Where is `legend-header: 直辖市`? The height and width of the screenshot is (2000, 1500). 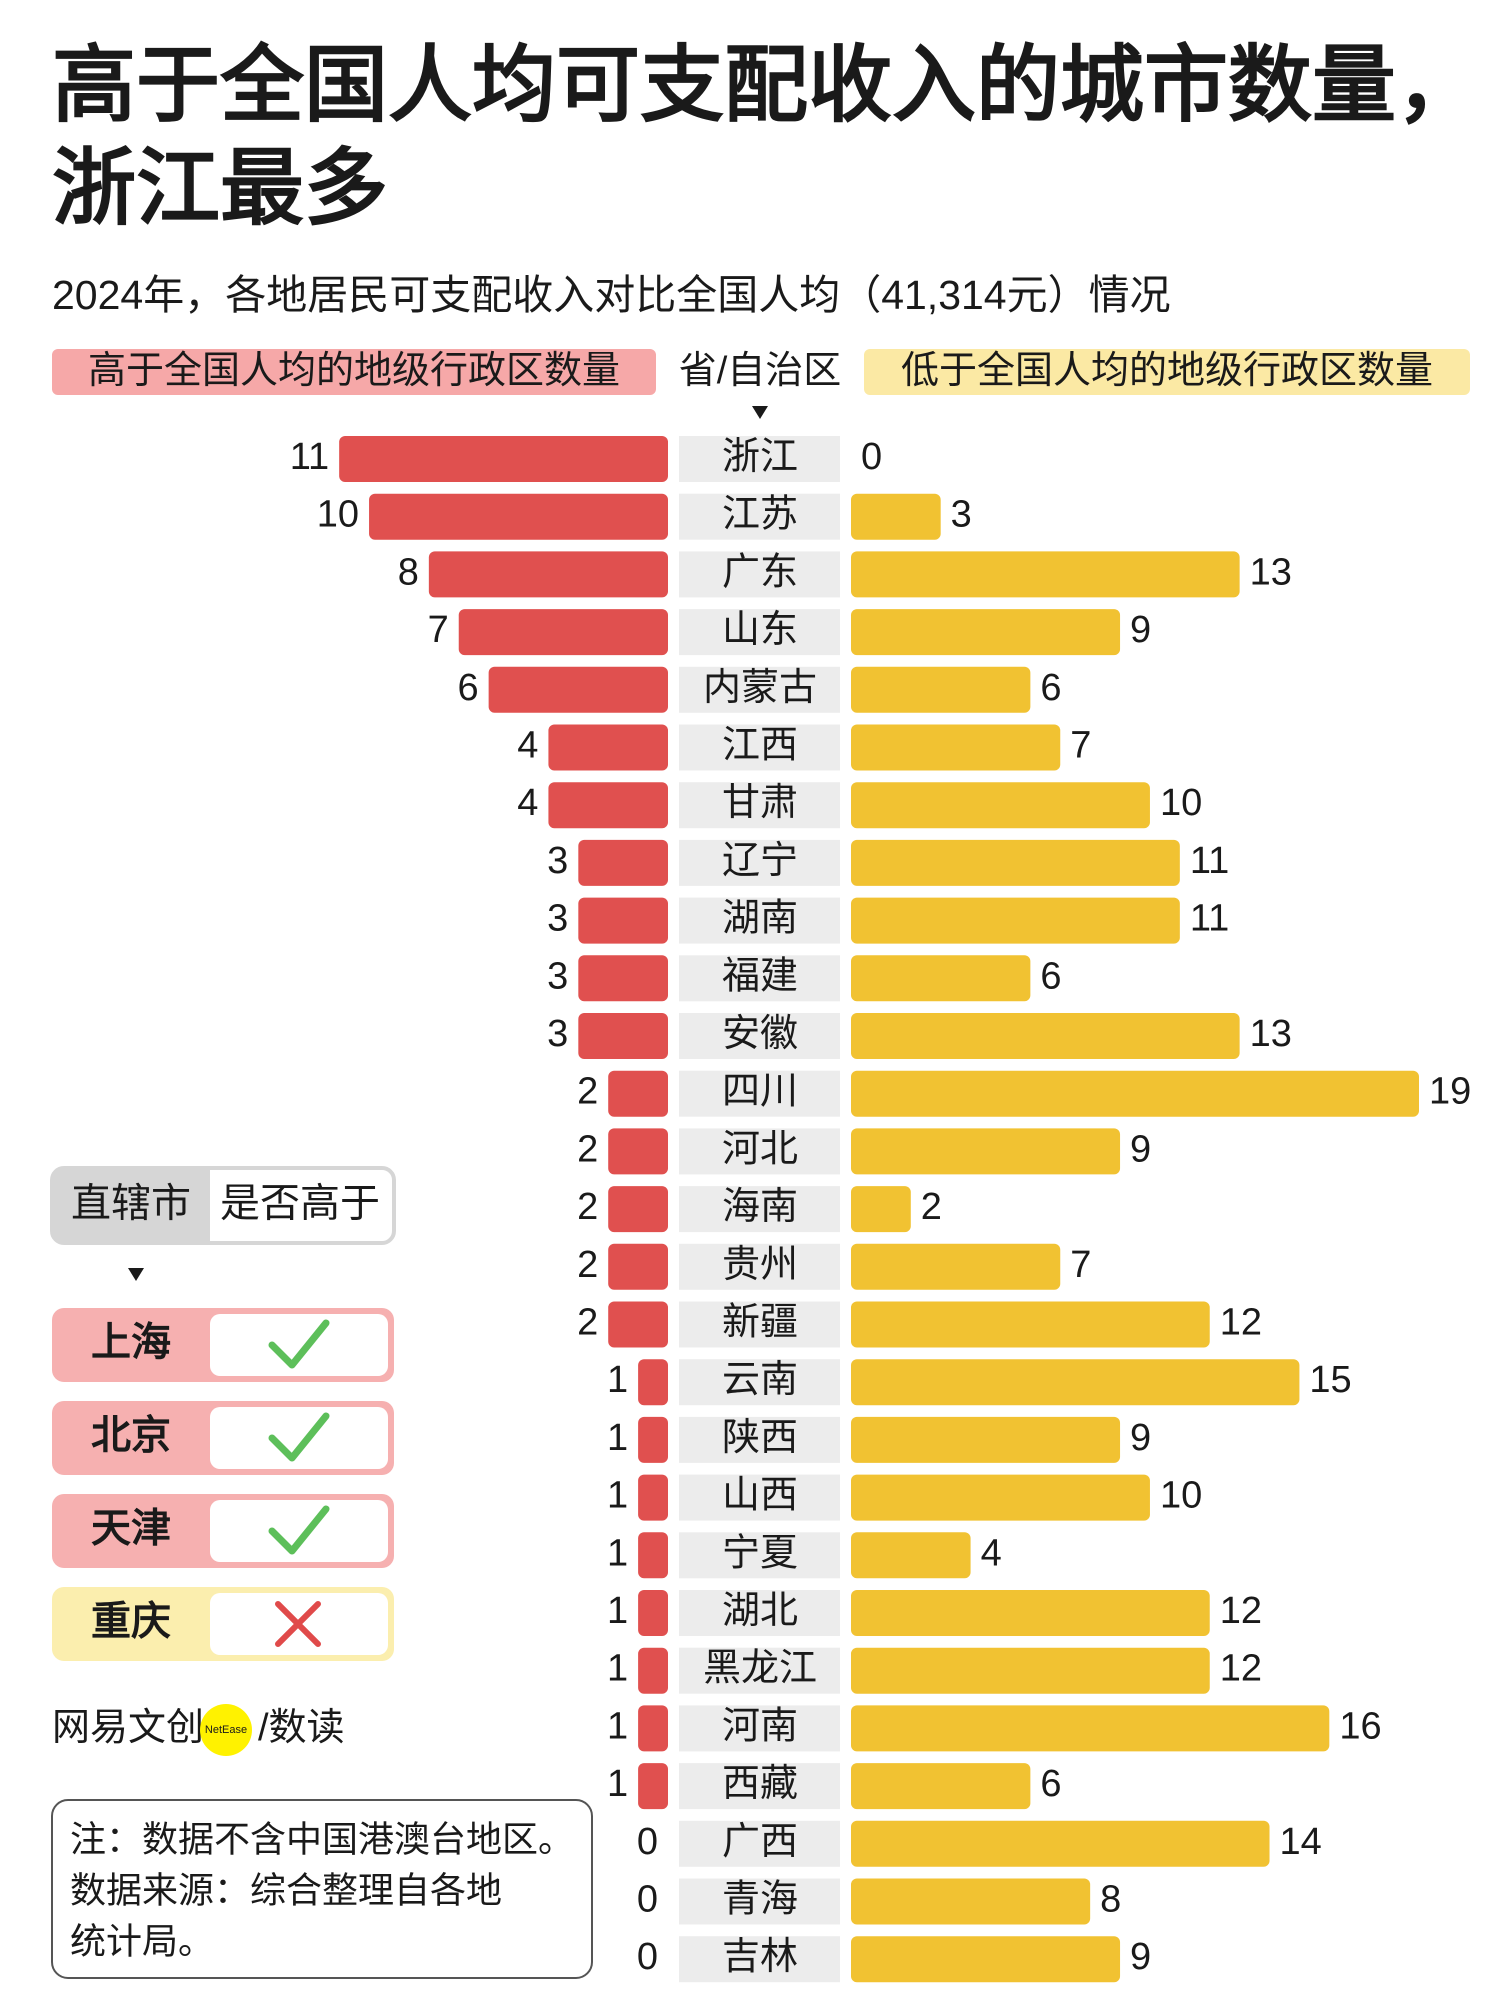
legend-header: 直辖市 is located at coordinates (131, 1204).